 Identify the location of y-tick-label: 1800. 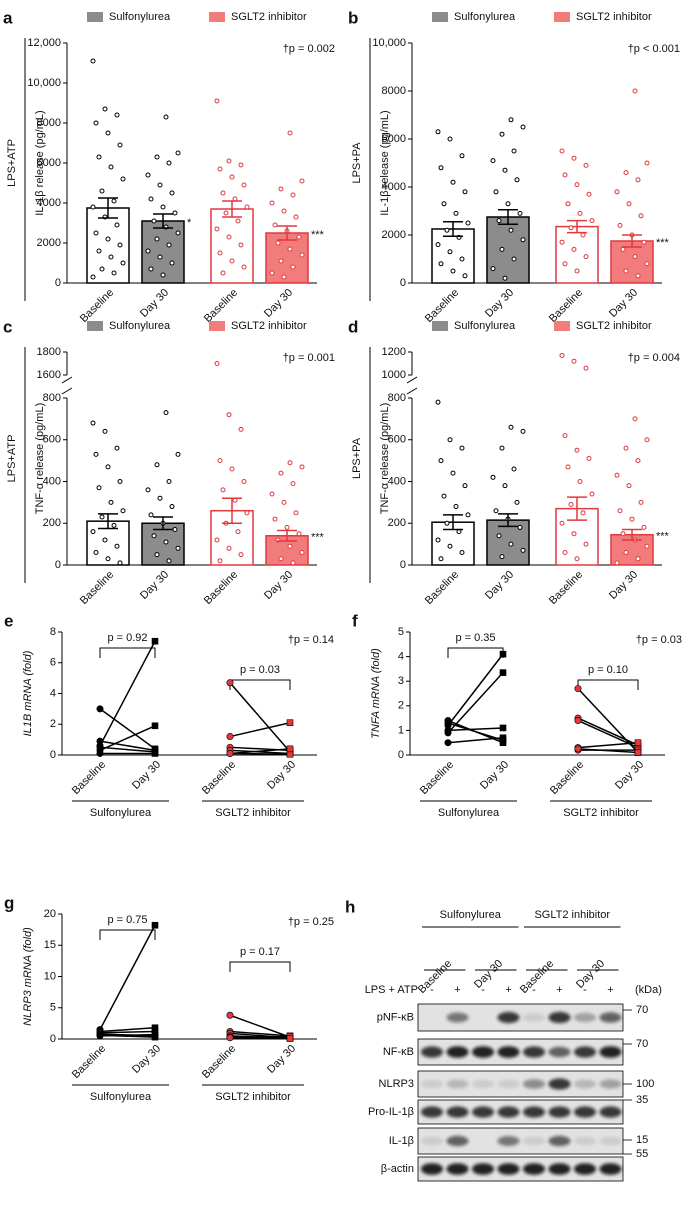
(49, 352).